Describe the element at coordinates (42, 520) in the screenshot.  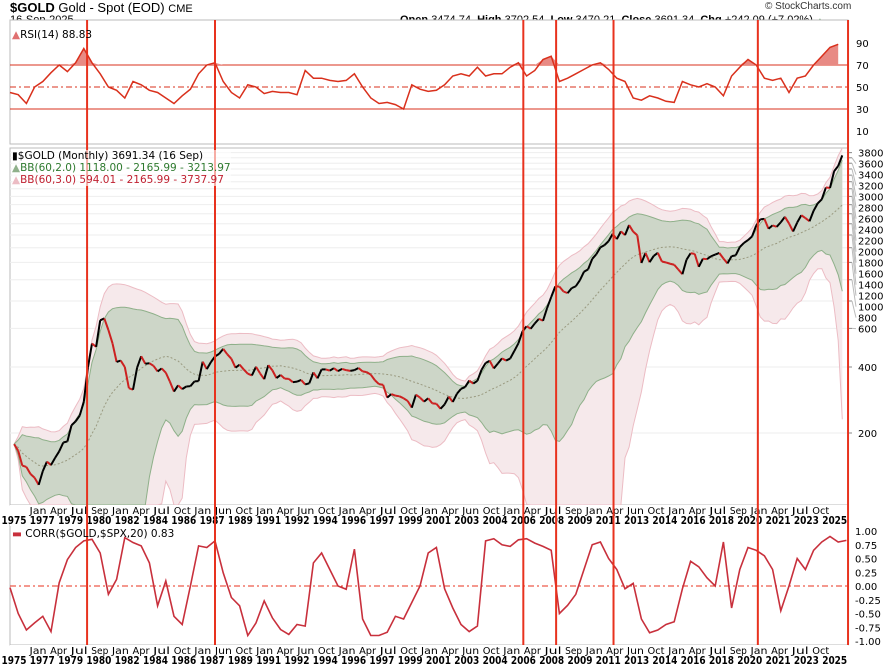
I see `x-axis-year-label: 1977` at that location.